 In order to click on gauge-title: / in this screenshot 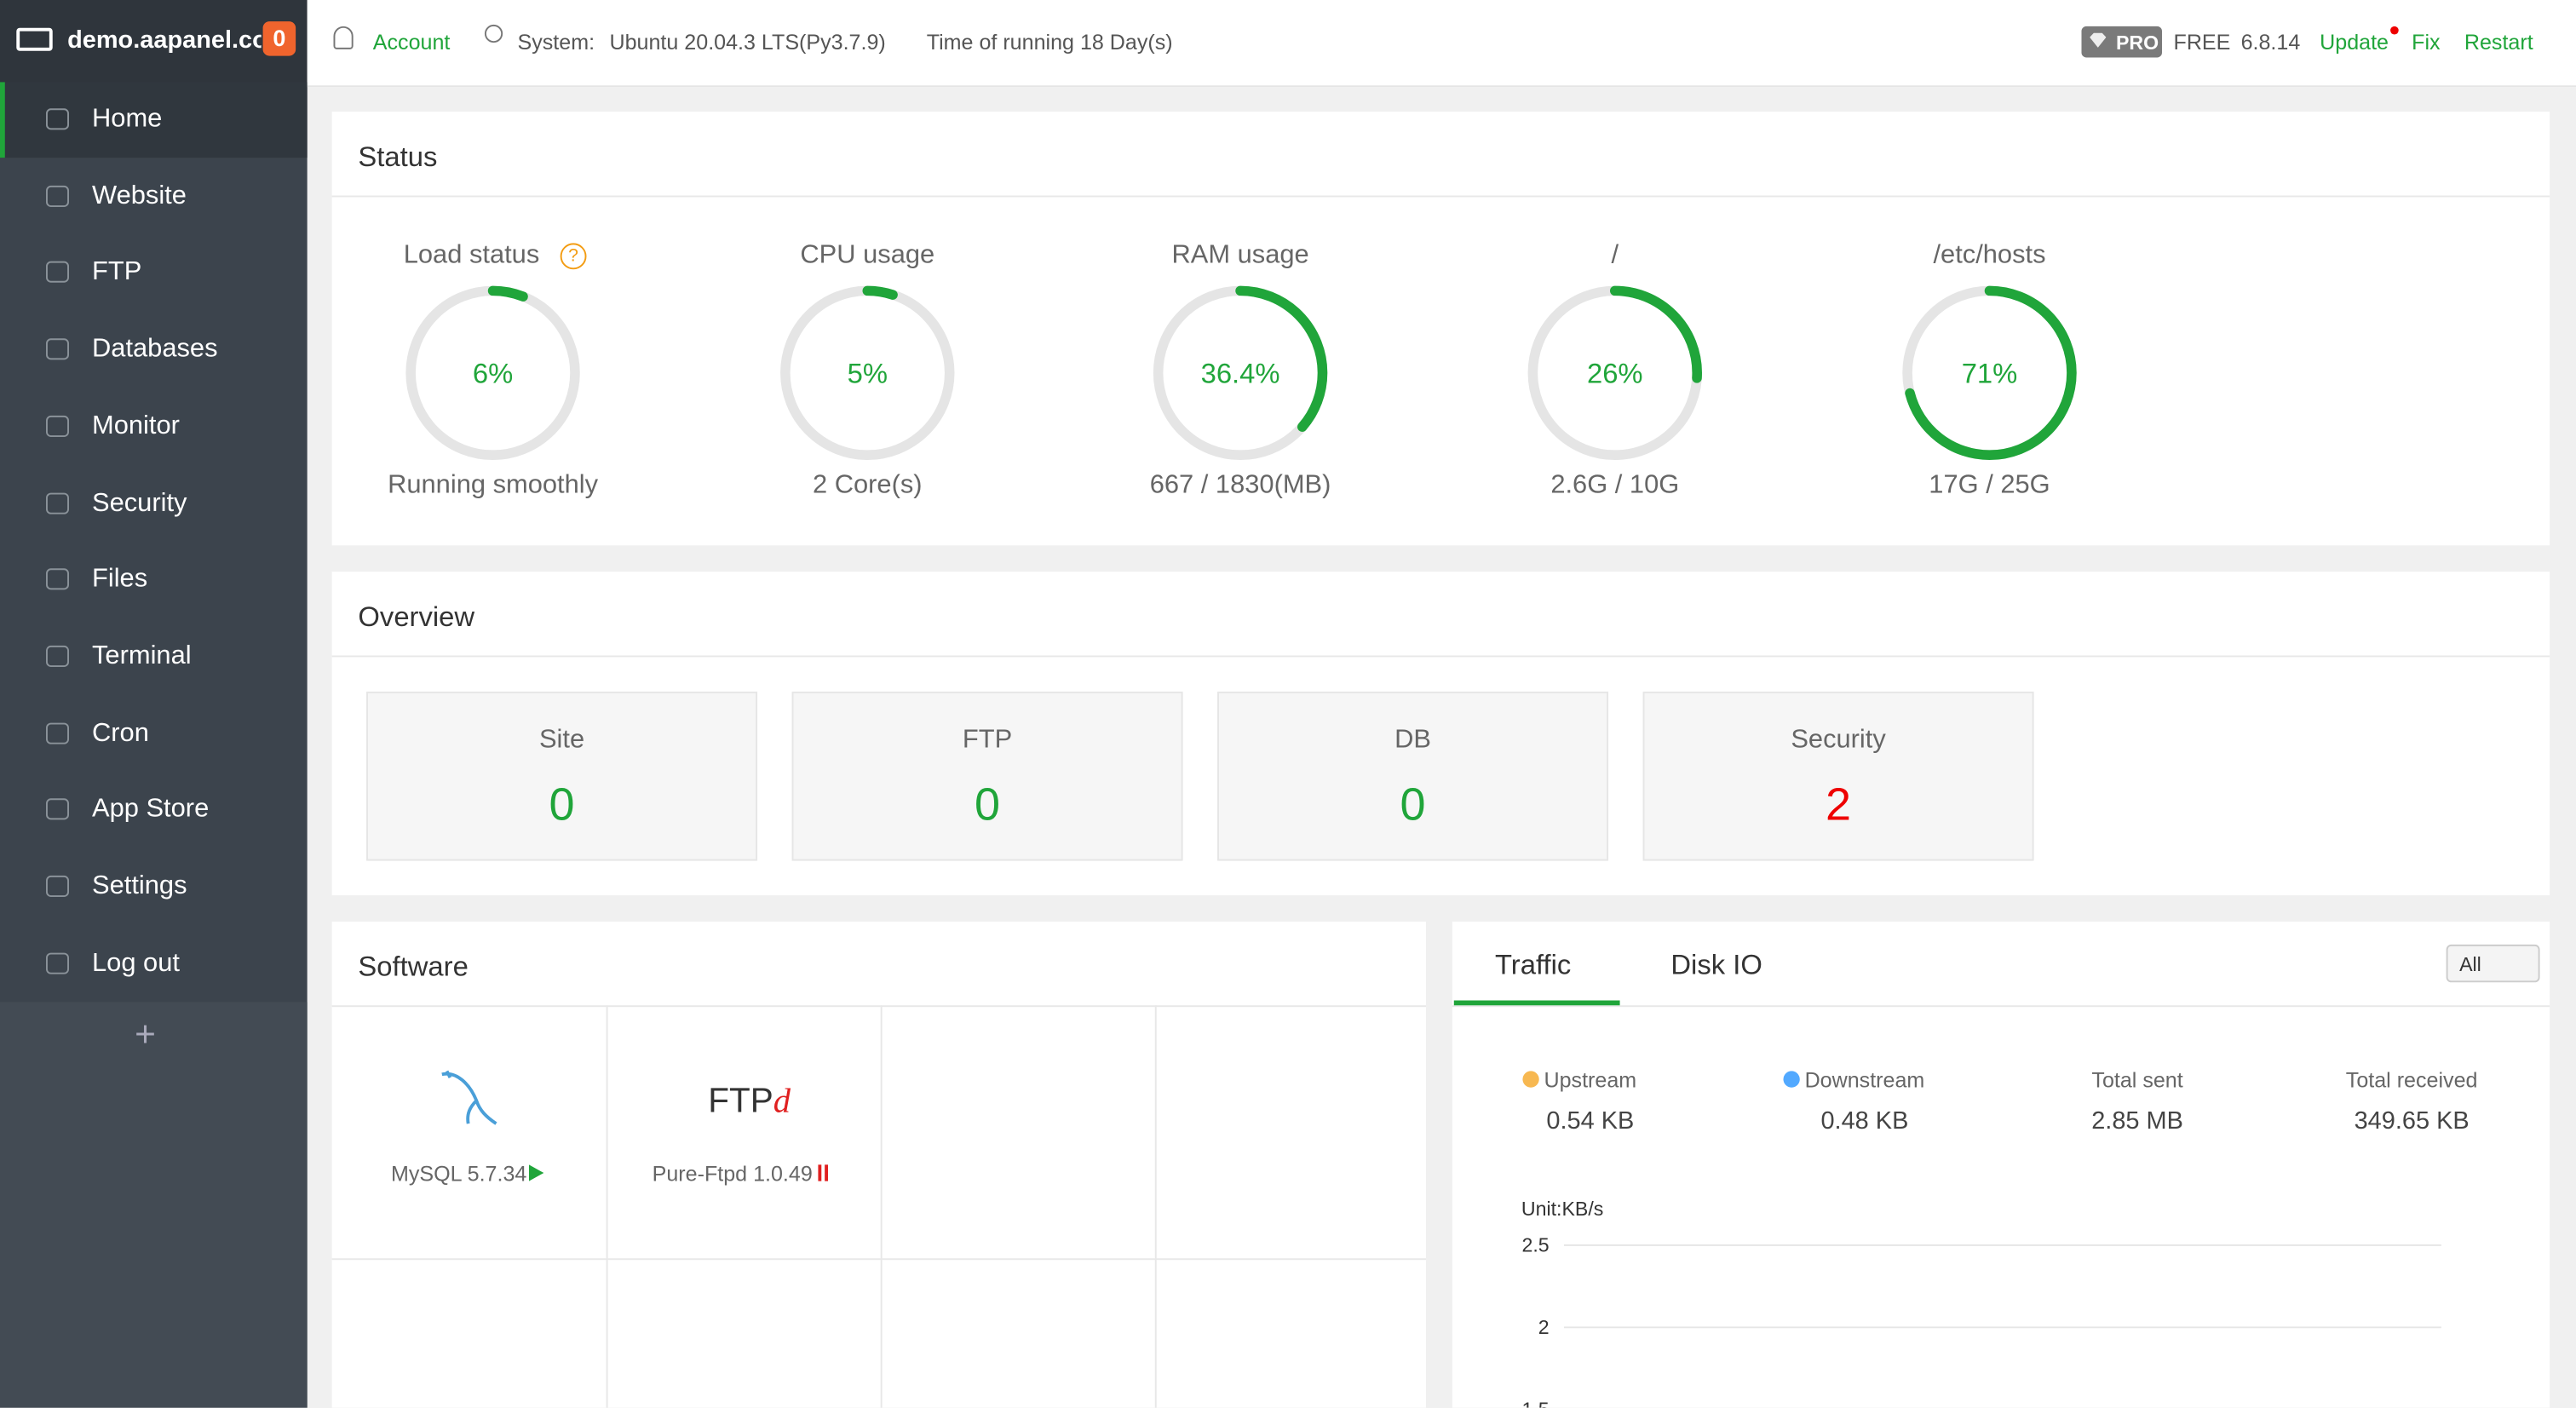, I will do `click(1615, 256)`.